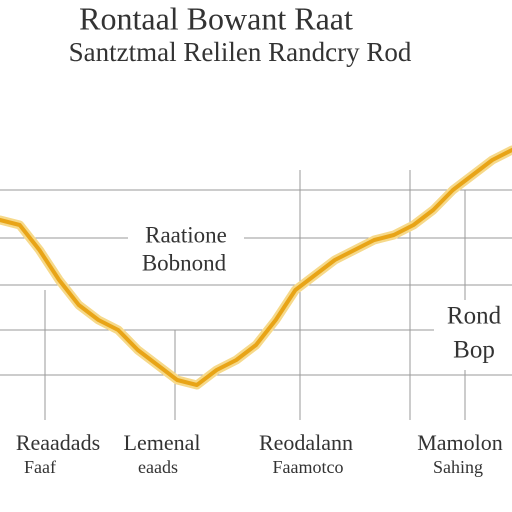  What do you see at coordinates (474, 316) in the screenshot?
I see `annotation: Rond` at bounding box center [474, 316].